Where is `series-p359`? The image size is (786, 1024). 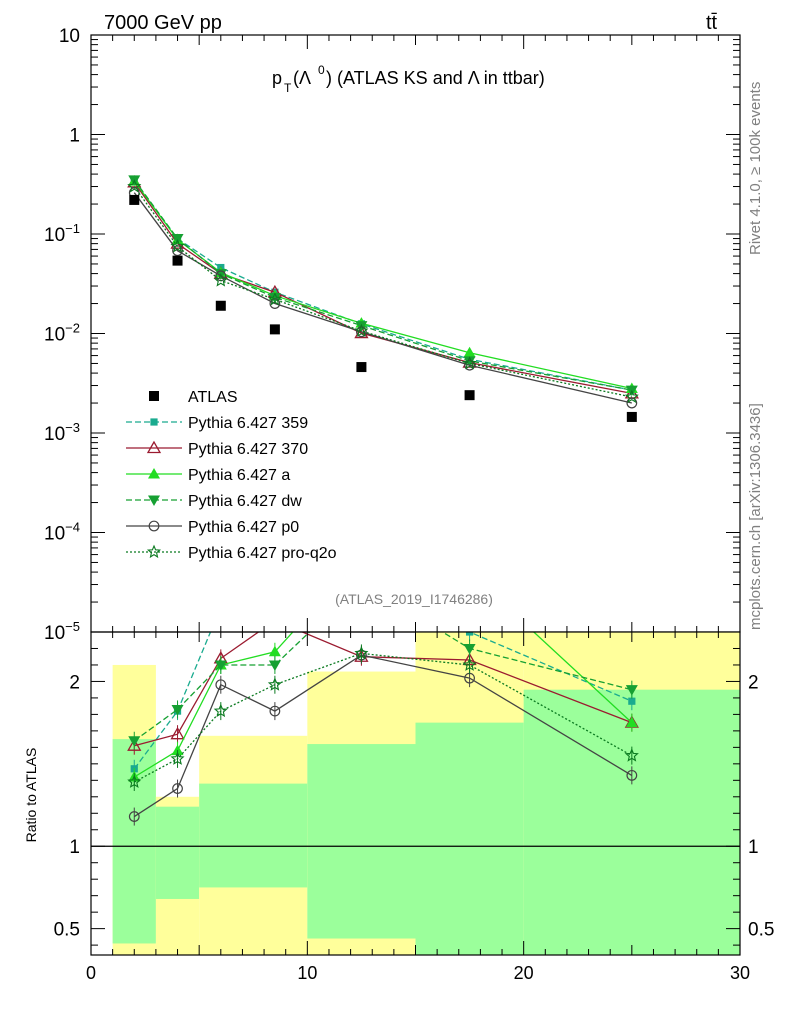
series-p359 is located at coordinates (383, 285).